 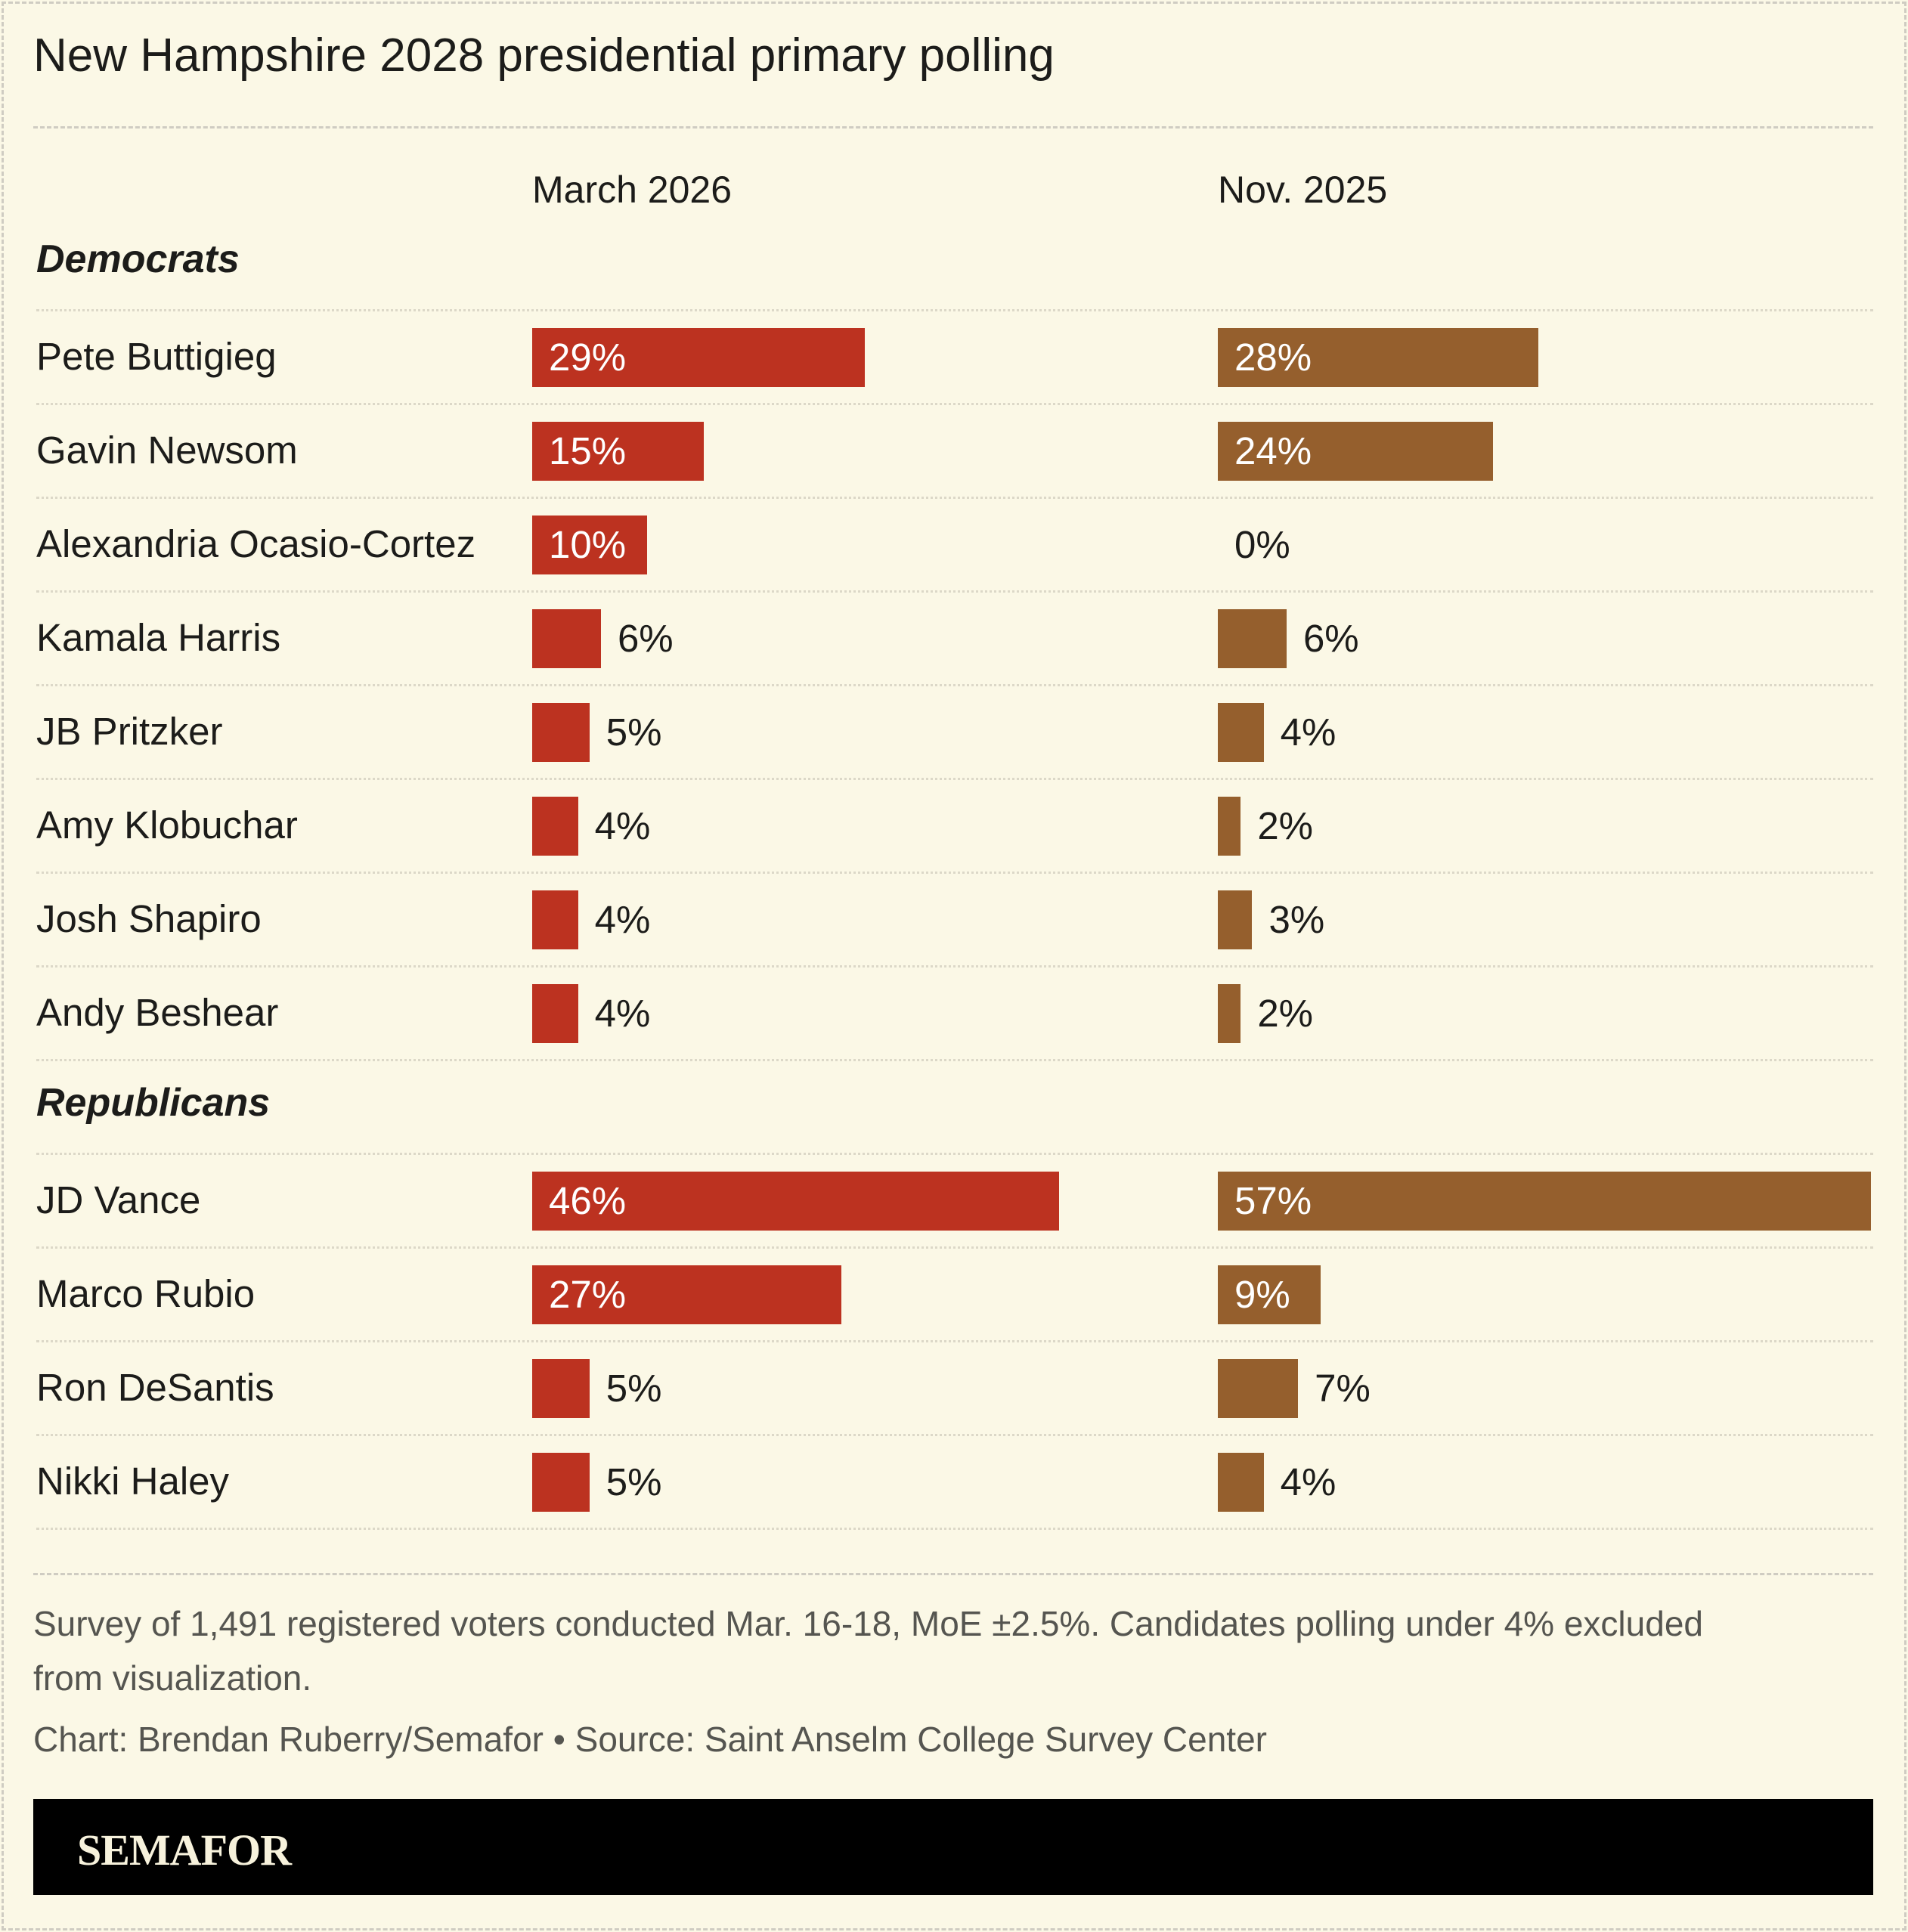 I want to click on candidate-name: Gavin Newsom, so click(x=167, y=450).